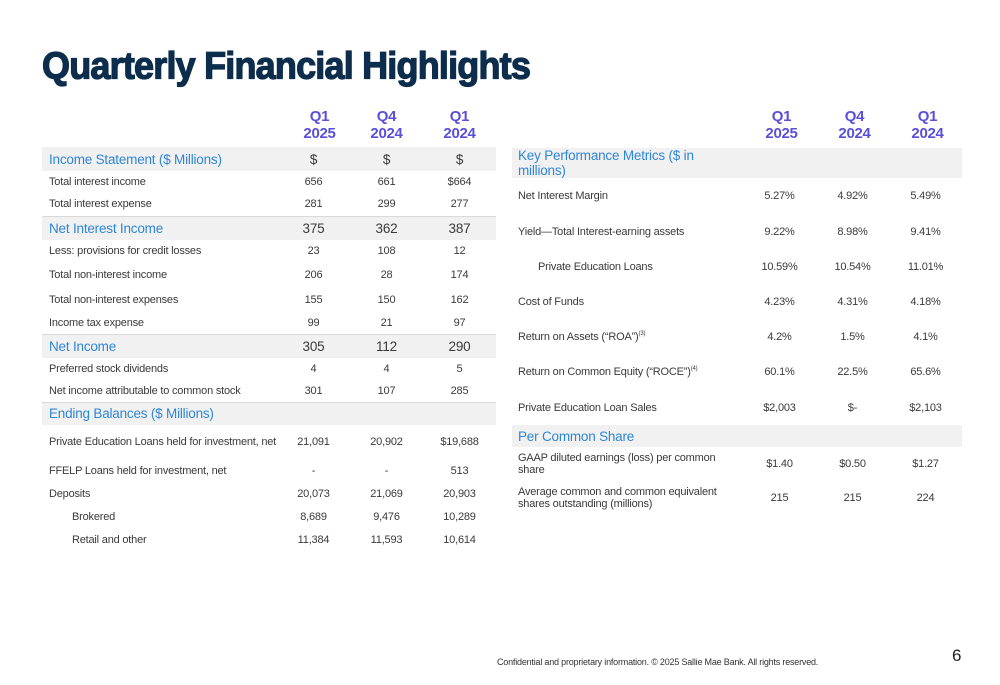 This screenshot has height=685, width=1000. Describe the element at coordinates (269, 516) in the screenshot. I see `table-row: Brokered 8,689 9,476 10,289` at that location.